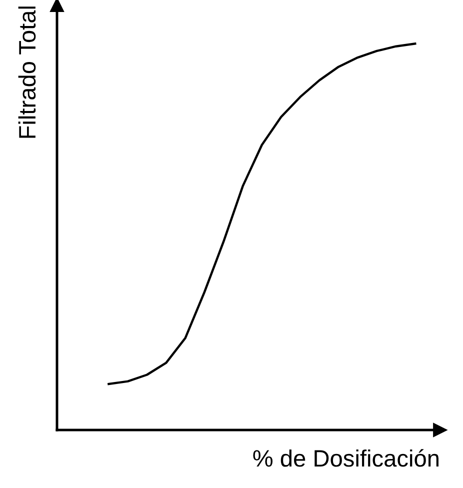  Describe the element at coordinates (345, 458) in the screenshot. I see `x-axis-title: % de Dosificación` at that location.